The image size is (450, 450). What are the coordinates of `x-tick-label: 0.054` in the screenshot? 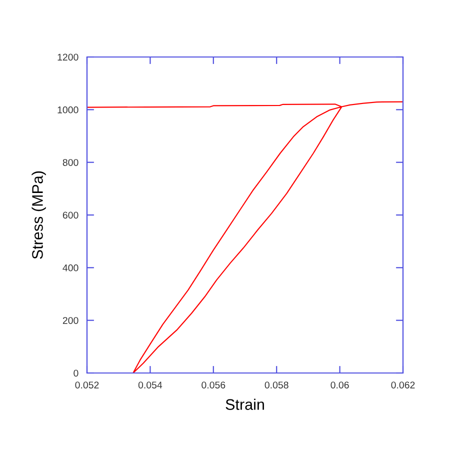 It's located at (150, 385).